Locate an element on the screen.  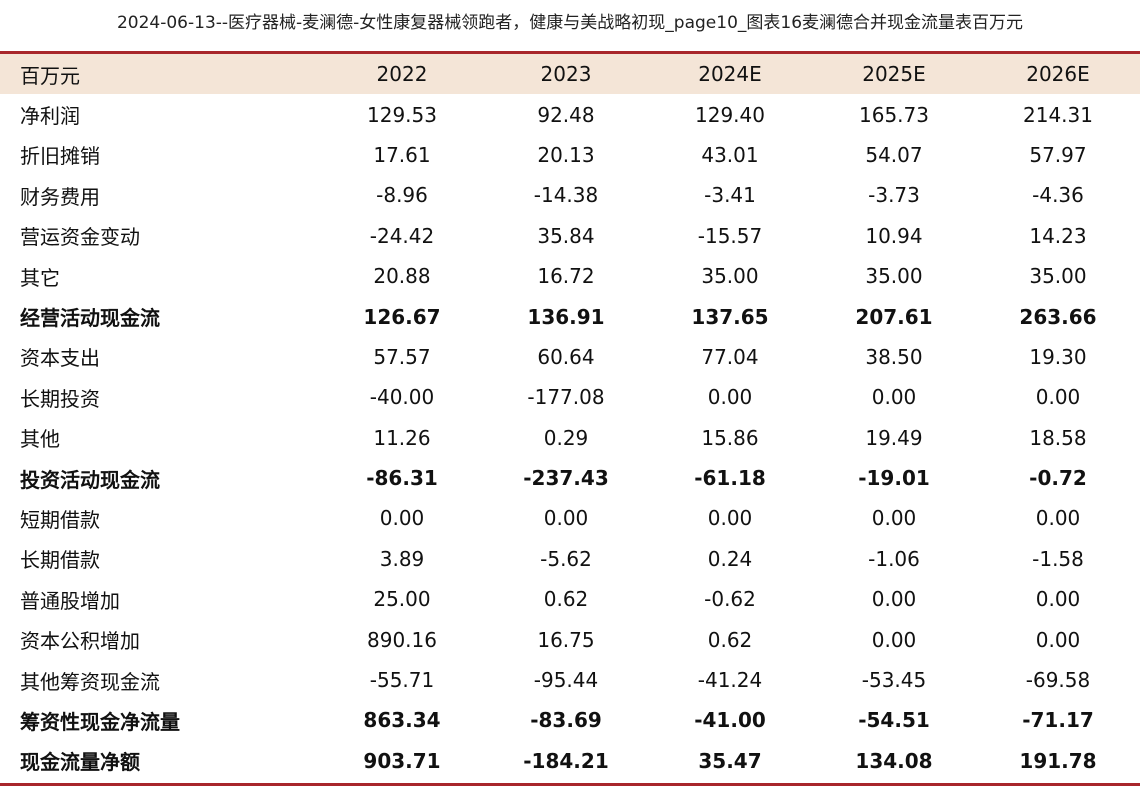
top-rule is located at coordinates (570, 52).